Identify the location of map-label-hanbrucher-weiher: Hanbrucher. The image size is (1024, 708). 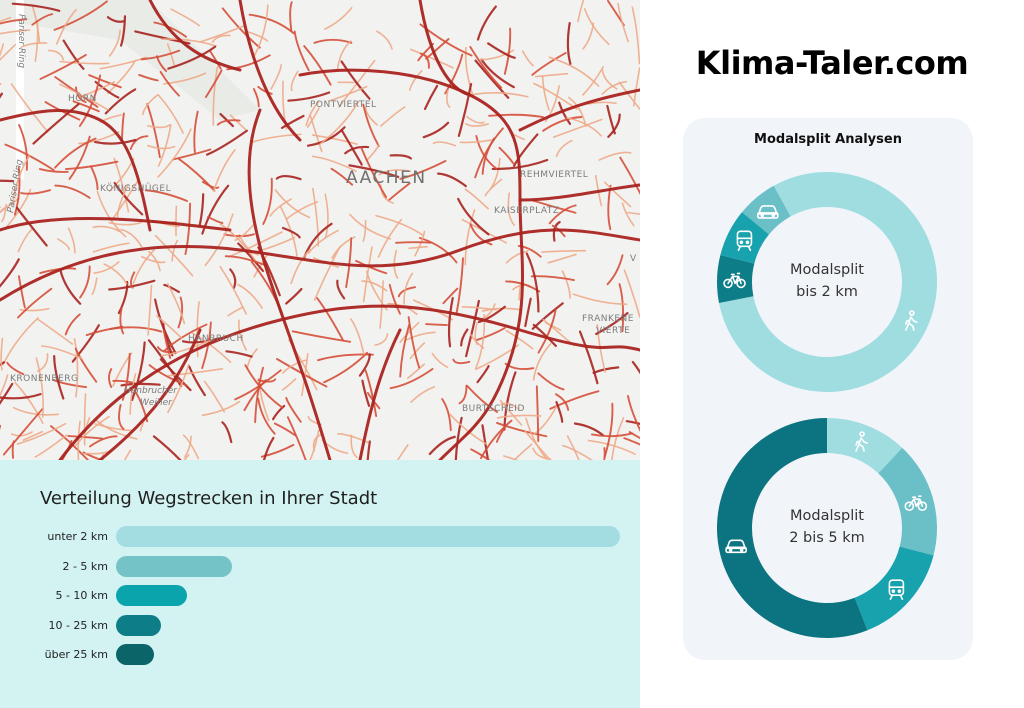
(150, 391).